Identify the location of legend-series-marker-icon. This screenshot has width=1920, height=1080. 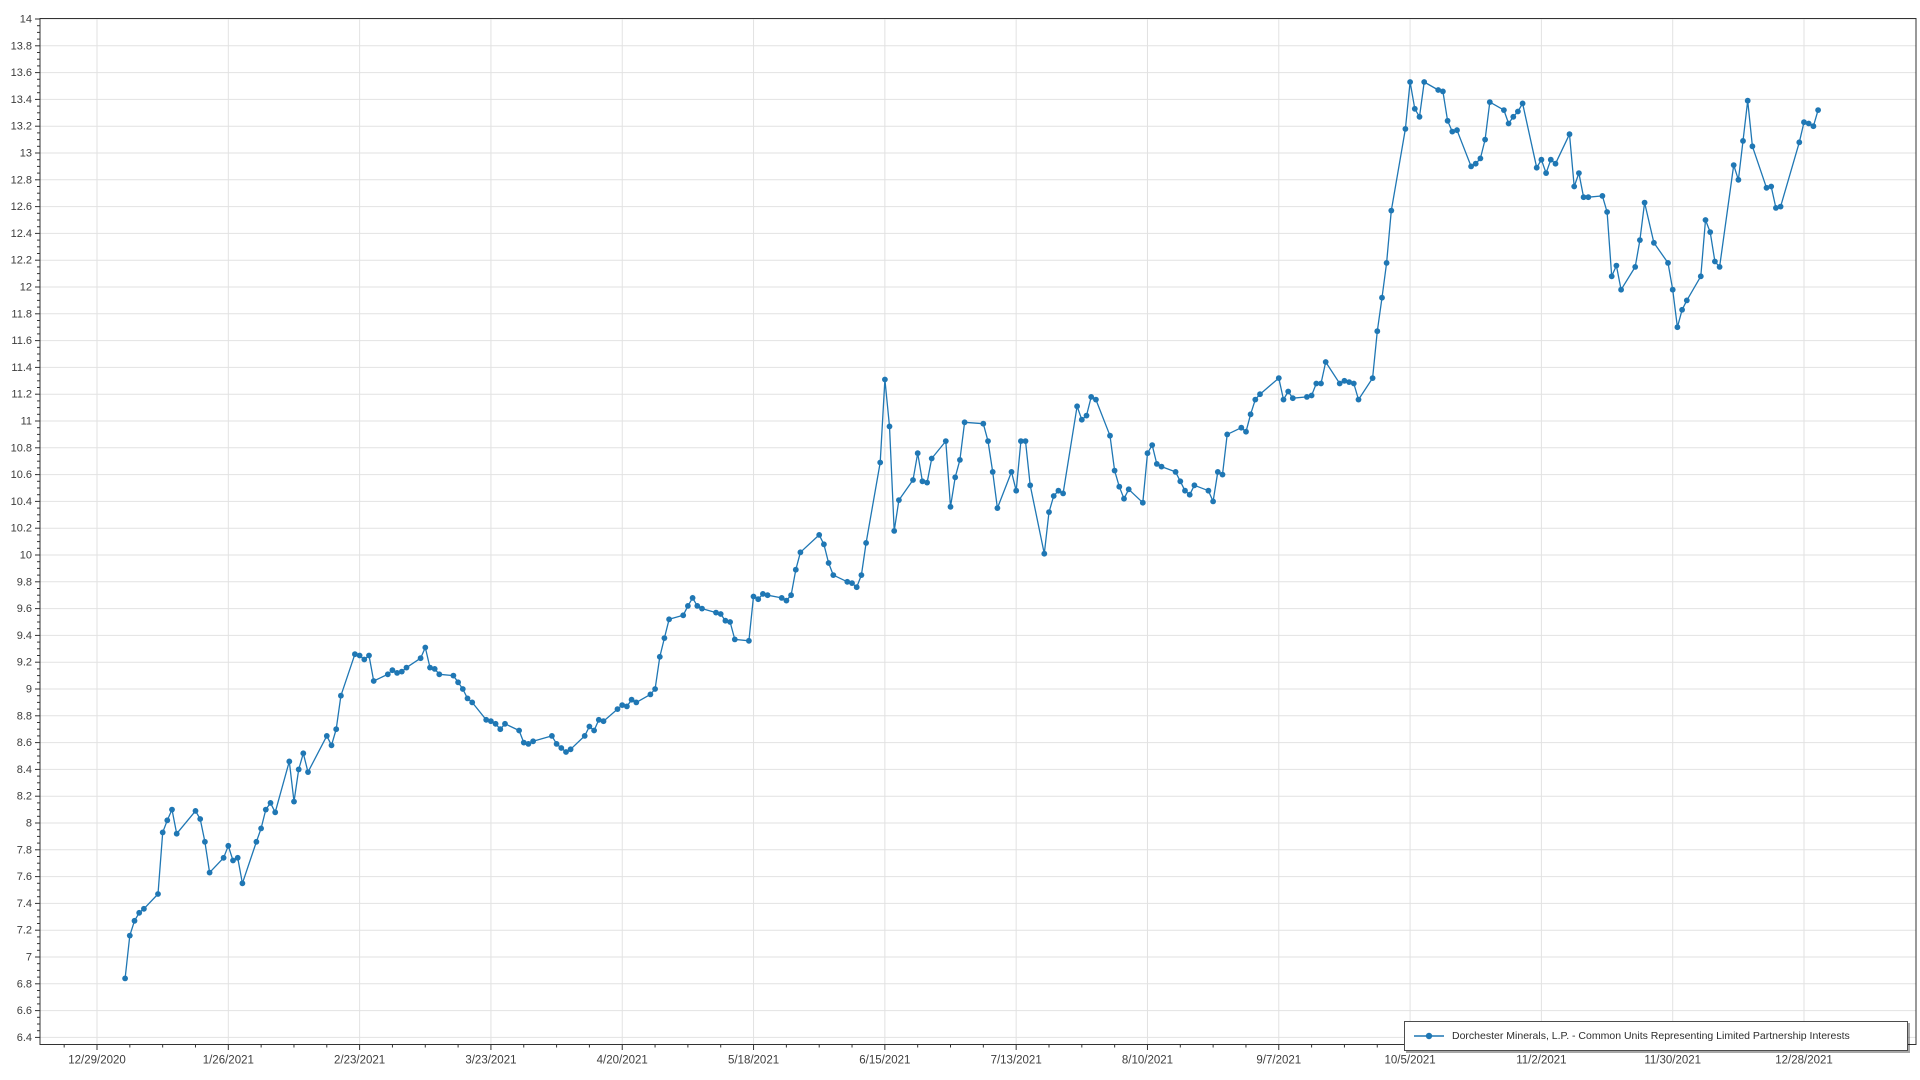
(1429, 1036).